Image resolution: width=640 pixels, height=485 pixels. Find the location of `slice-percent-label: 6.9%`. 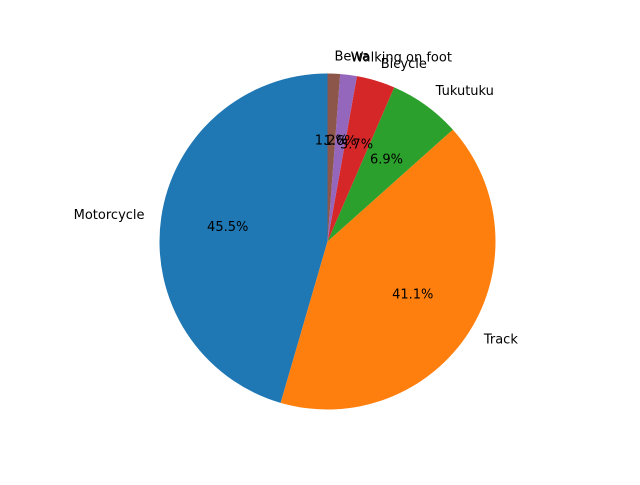

slice-percent-label: 6.9% is located at coordinates (386, 159).